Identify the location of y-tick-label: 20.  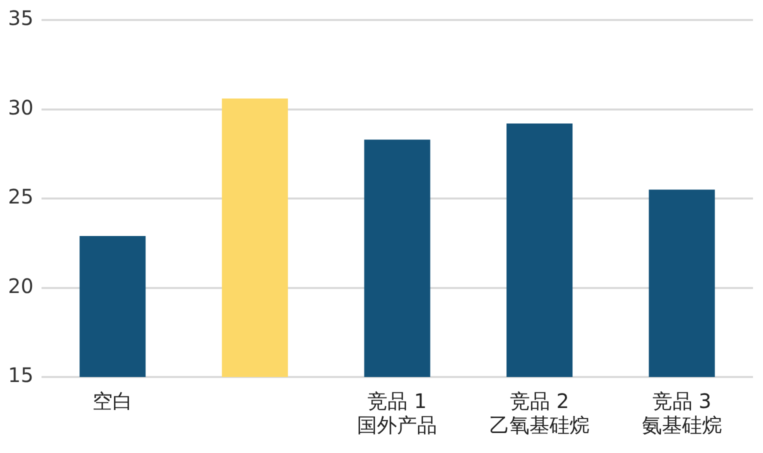
(21, 286).